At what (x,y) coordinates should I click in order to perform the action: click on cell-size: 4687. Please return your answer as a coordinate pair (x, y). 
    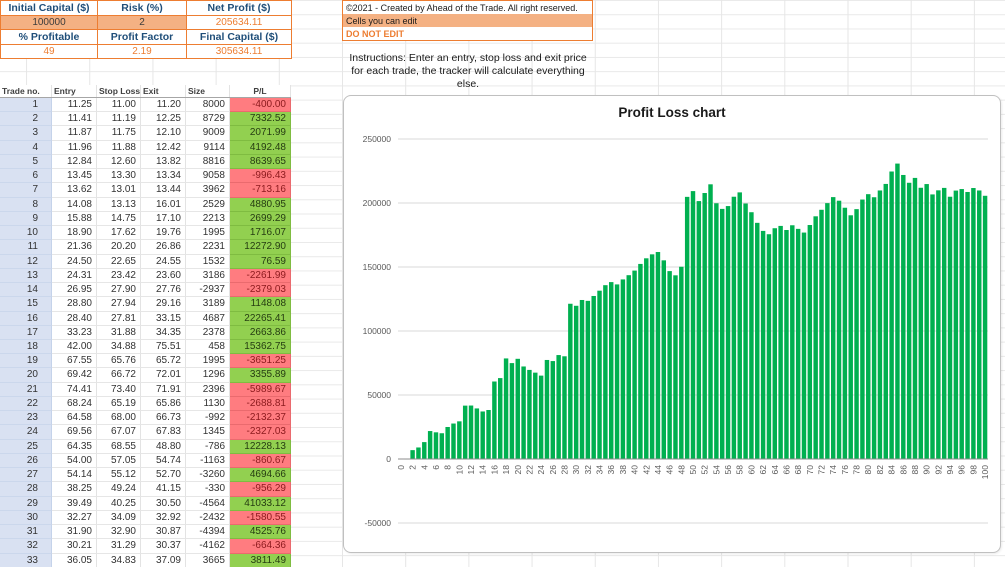
    Looking at the image, I should click on (208, 318).